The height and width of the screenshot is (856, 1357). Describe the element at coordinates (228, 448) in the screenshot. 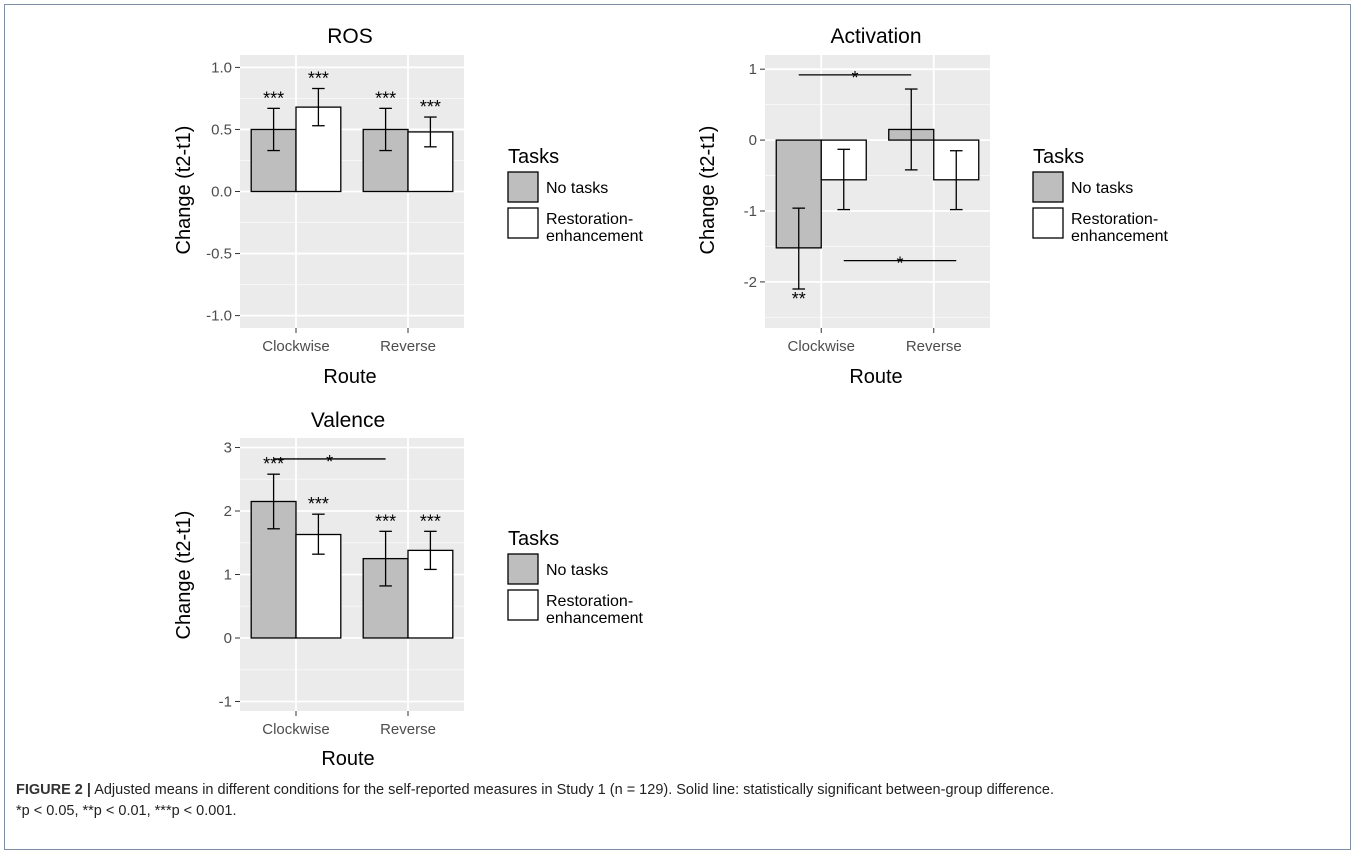

I see `y-tick-label: 3` at that location.